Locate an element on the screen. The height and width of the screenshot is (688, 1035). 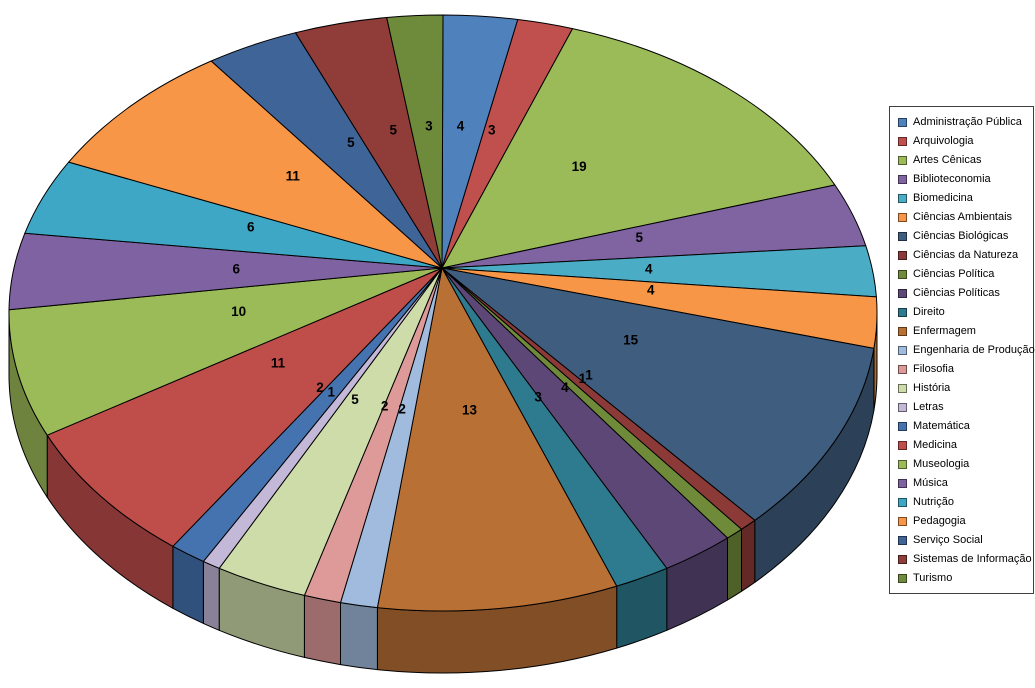
data-label: 10 is located at coordinates (238, 311).